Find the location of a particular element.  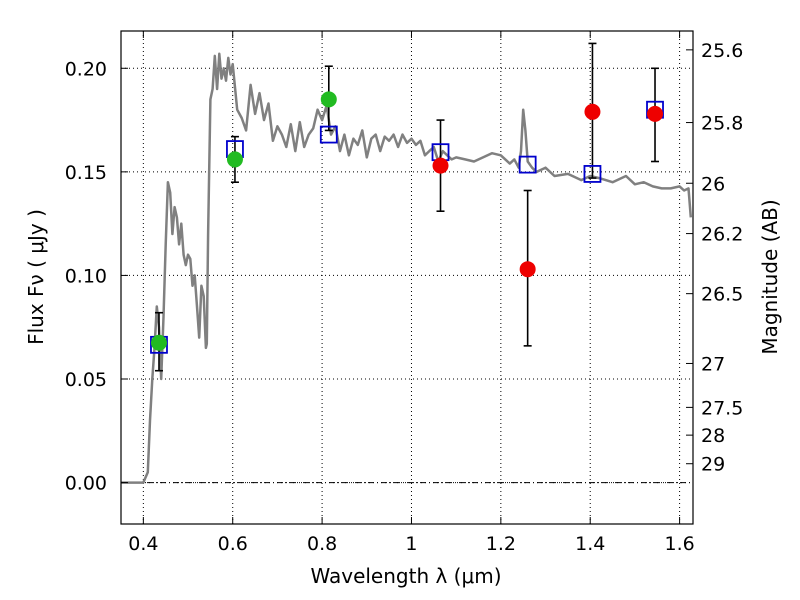

y2-tick-label: 25.8 is located at coordinates (722, 124).